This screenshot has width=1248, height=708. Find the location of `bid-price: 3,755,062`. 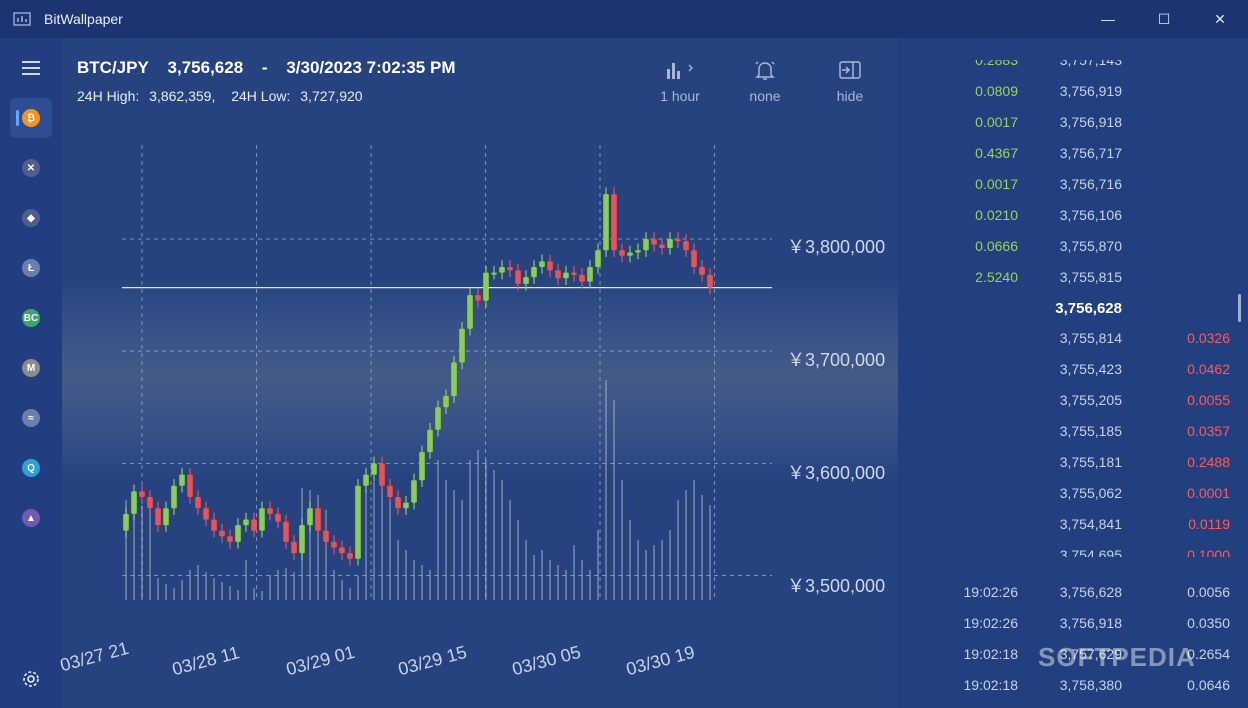

bid-price: 3,755,062 is located at coordinates (1090, 493).